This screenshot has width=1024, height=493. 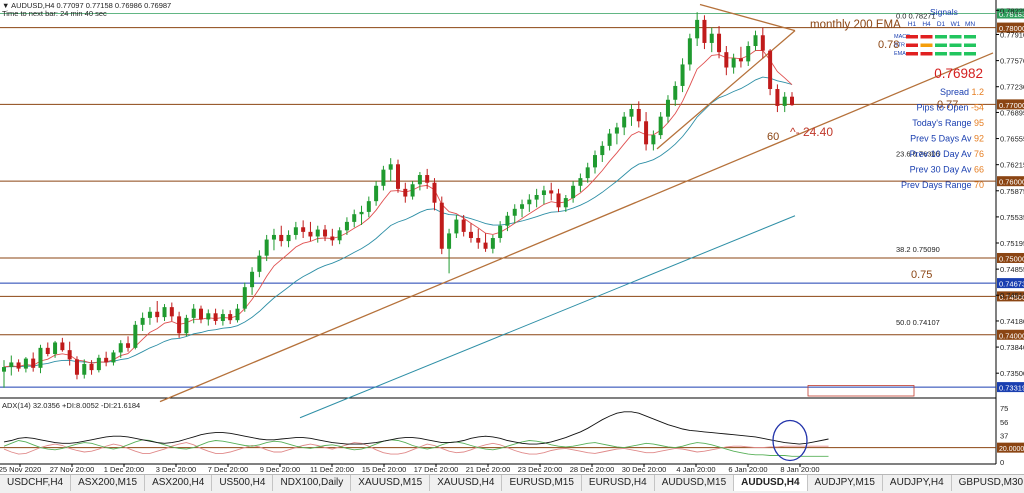 What do you see at coordinates (845, 483) in the screenshot?
I see `chart-tab: AUDJPY,M15` at bounding box center [845, 483].